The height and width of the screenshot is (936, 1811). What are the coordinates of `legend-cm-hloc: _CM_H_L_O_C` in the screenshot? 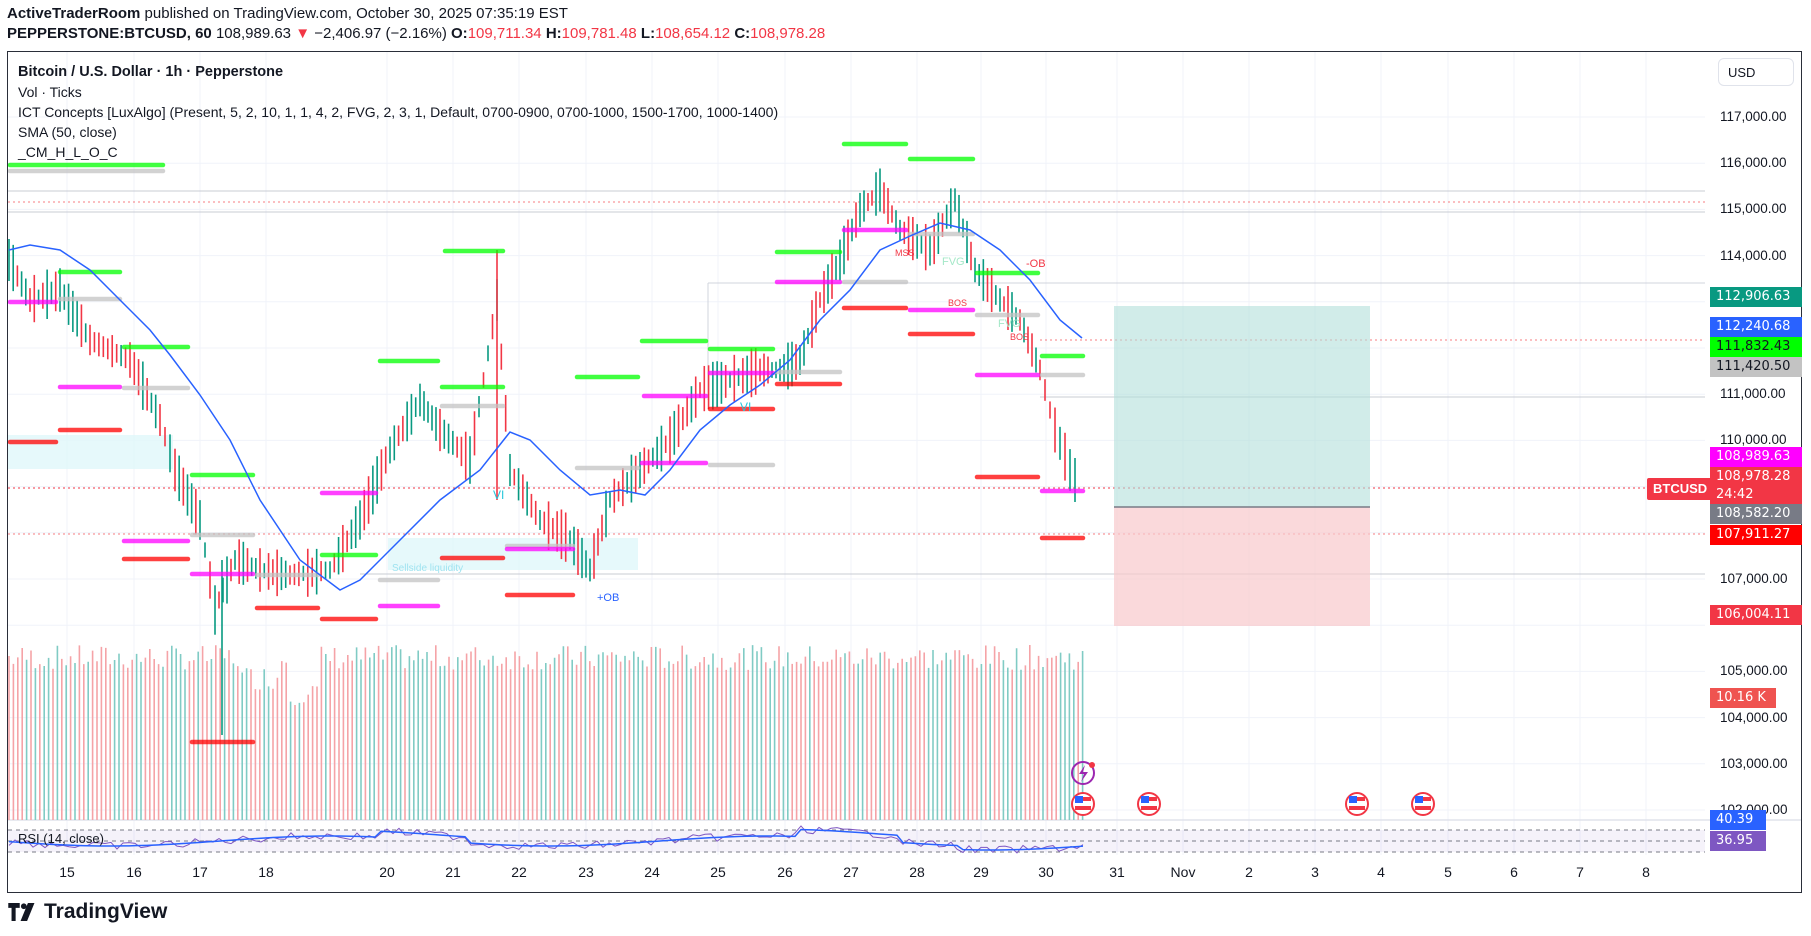 It's located at (68, 152).